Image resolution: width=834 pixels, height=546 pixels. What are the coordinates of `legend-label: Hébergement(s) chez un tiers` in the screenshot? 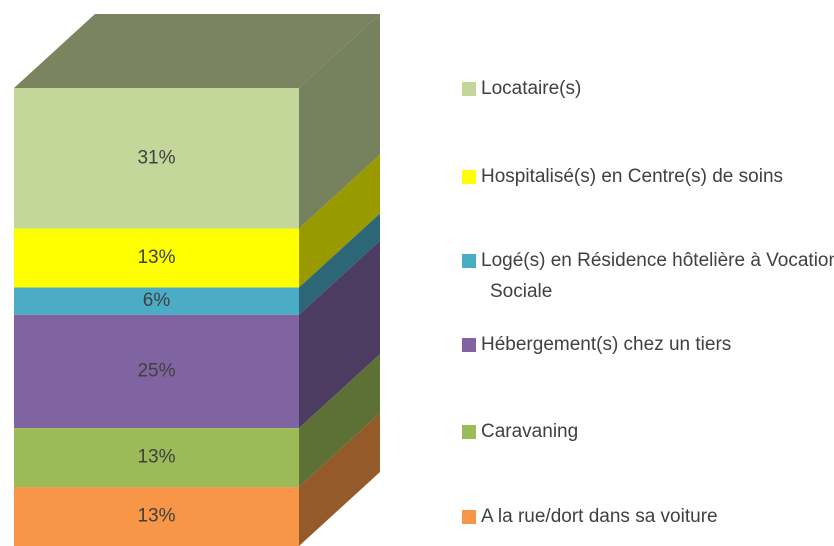 It's located at (606, 344).